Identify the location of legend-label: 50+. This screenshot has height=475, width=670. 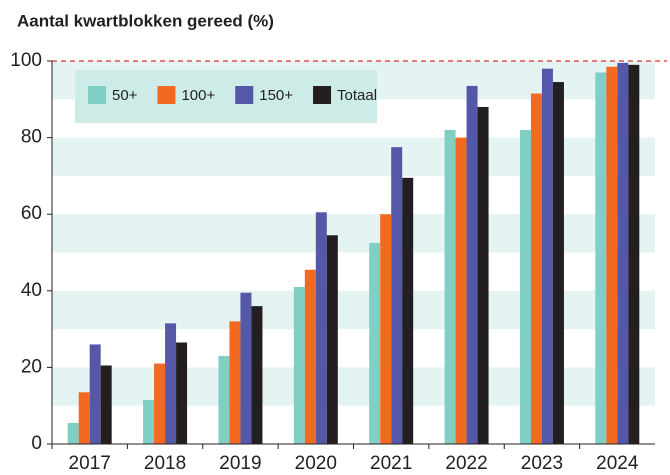
(125, 95).